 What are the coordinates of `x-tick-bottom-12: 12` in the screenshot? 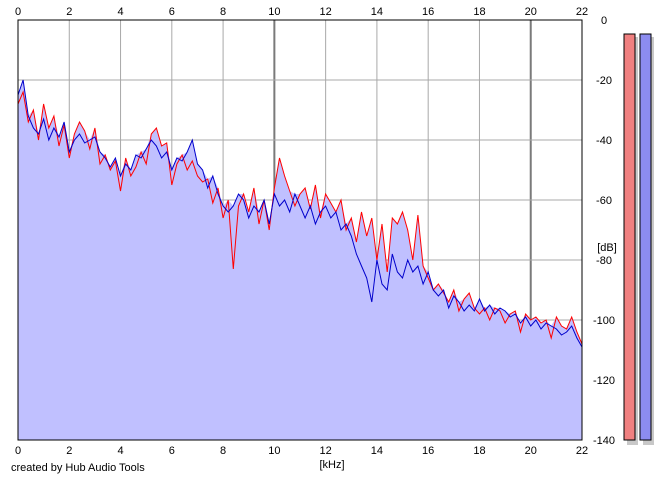 It's located at (326, 451).